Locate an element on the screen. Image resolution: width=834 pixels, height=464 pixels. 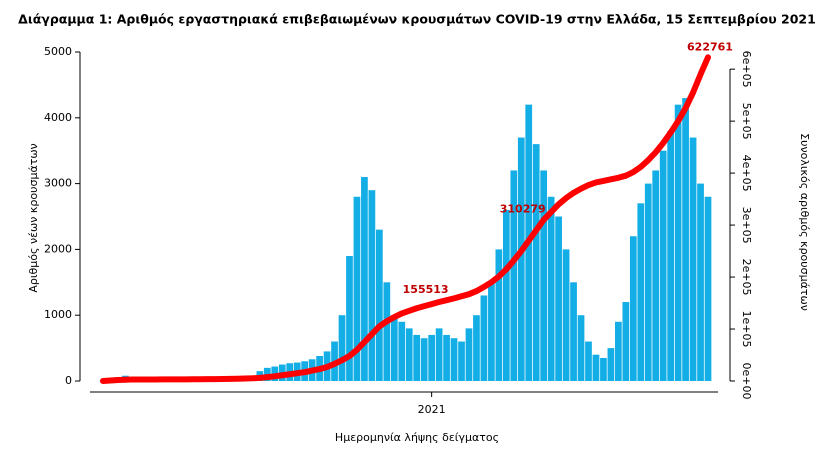
y-tick-label: 5000 is located at coordinates (58, 51).